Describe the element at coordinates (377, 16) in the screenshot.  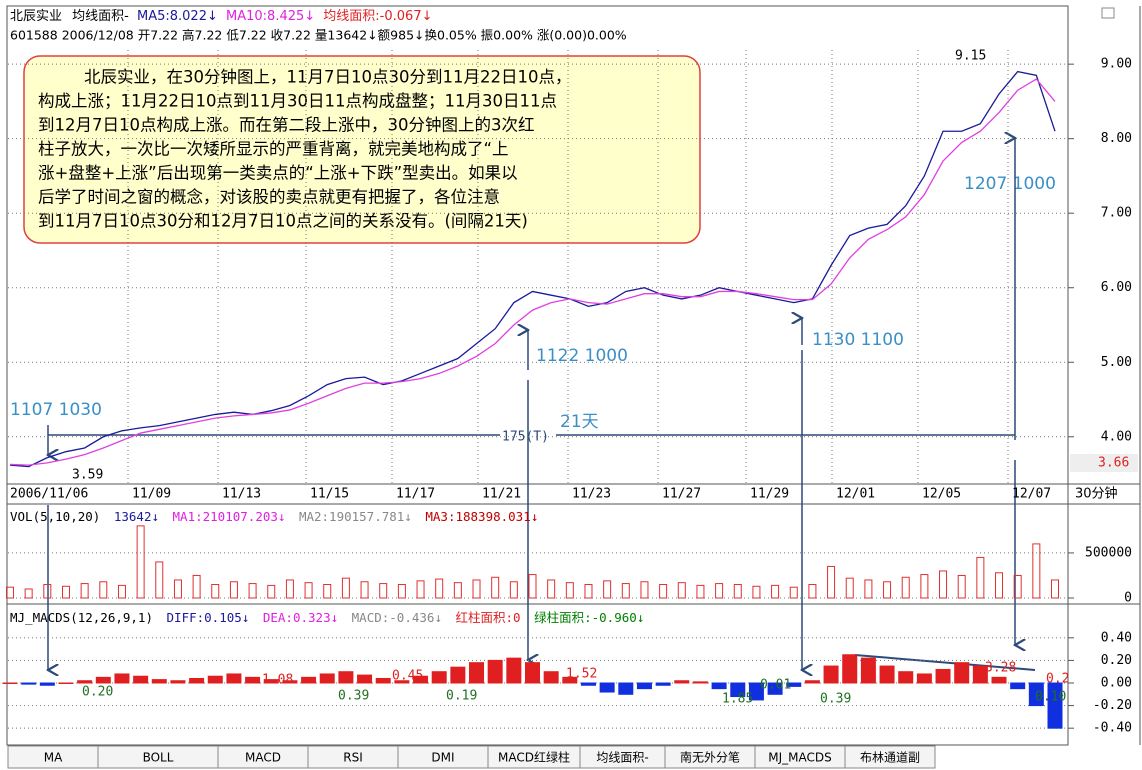
I see `area: 均线面积:-0.067↓` at that location.